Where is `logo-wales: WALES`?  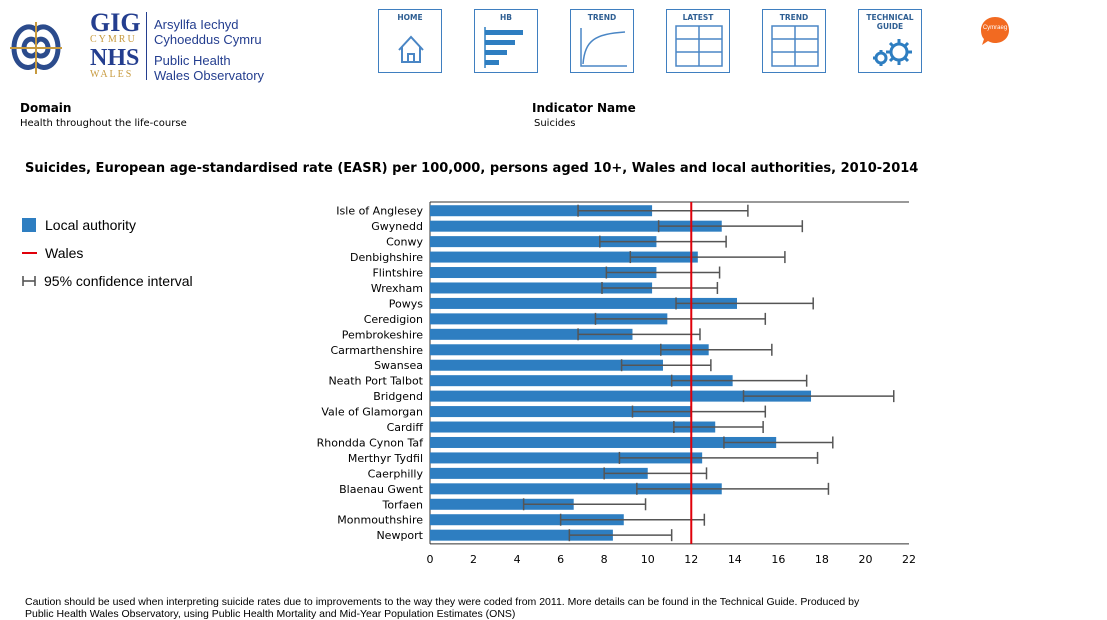
logo-wales: WALES is located at coordinates (112, 74).